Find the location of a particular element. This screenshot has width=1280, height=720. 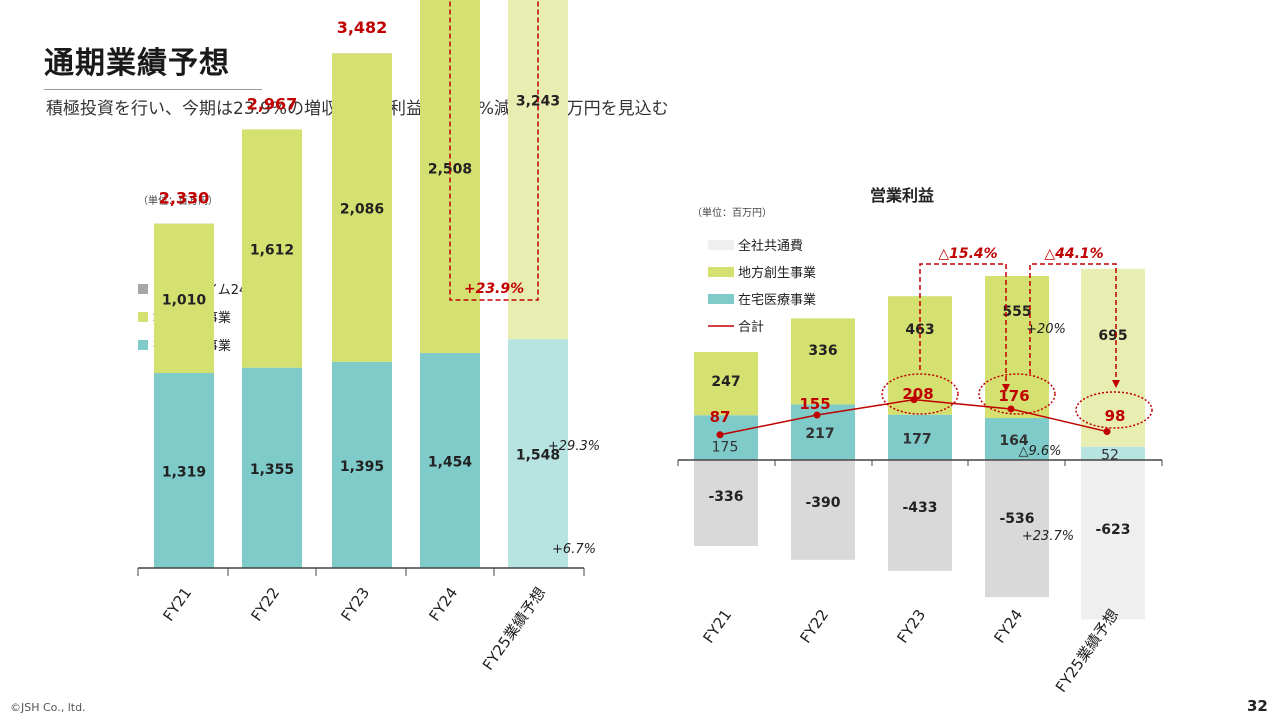

profit-fy25-change-annotation: △44.1% is located at coordinates (1073, 254).